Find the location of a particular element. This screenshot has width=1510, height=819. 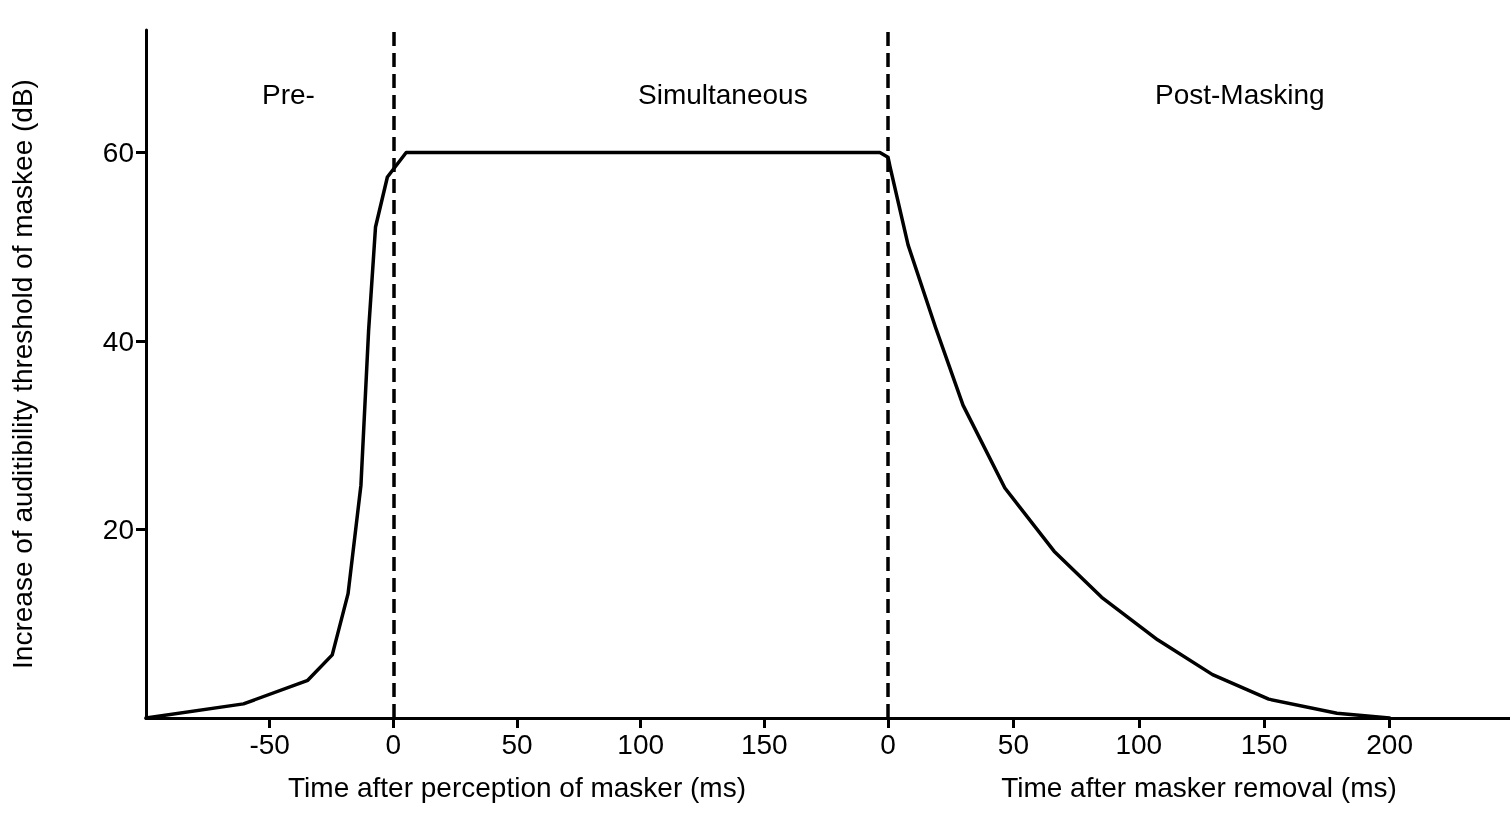

annotation: Post-Masking is located at coordinates (1239, 94).